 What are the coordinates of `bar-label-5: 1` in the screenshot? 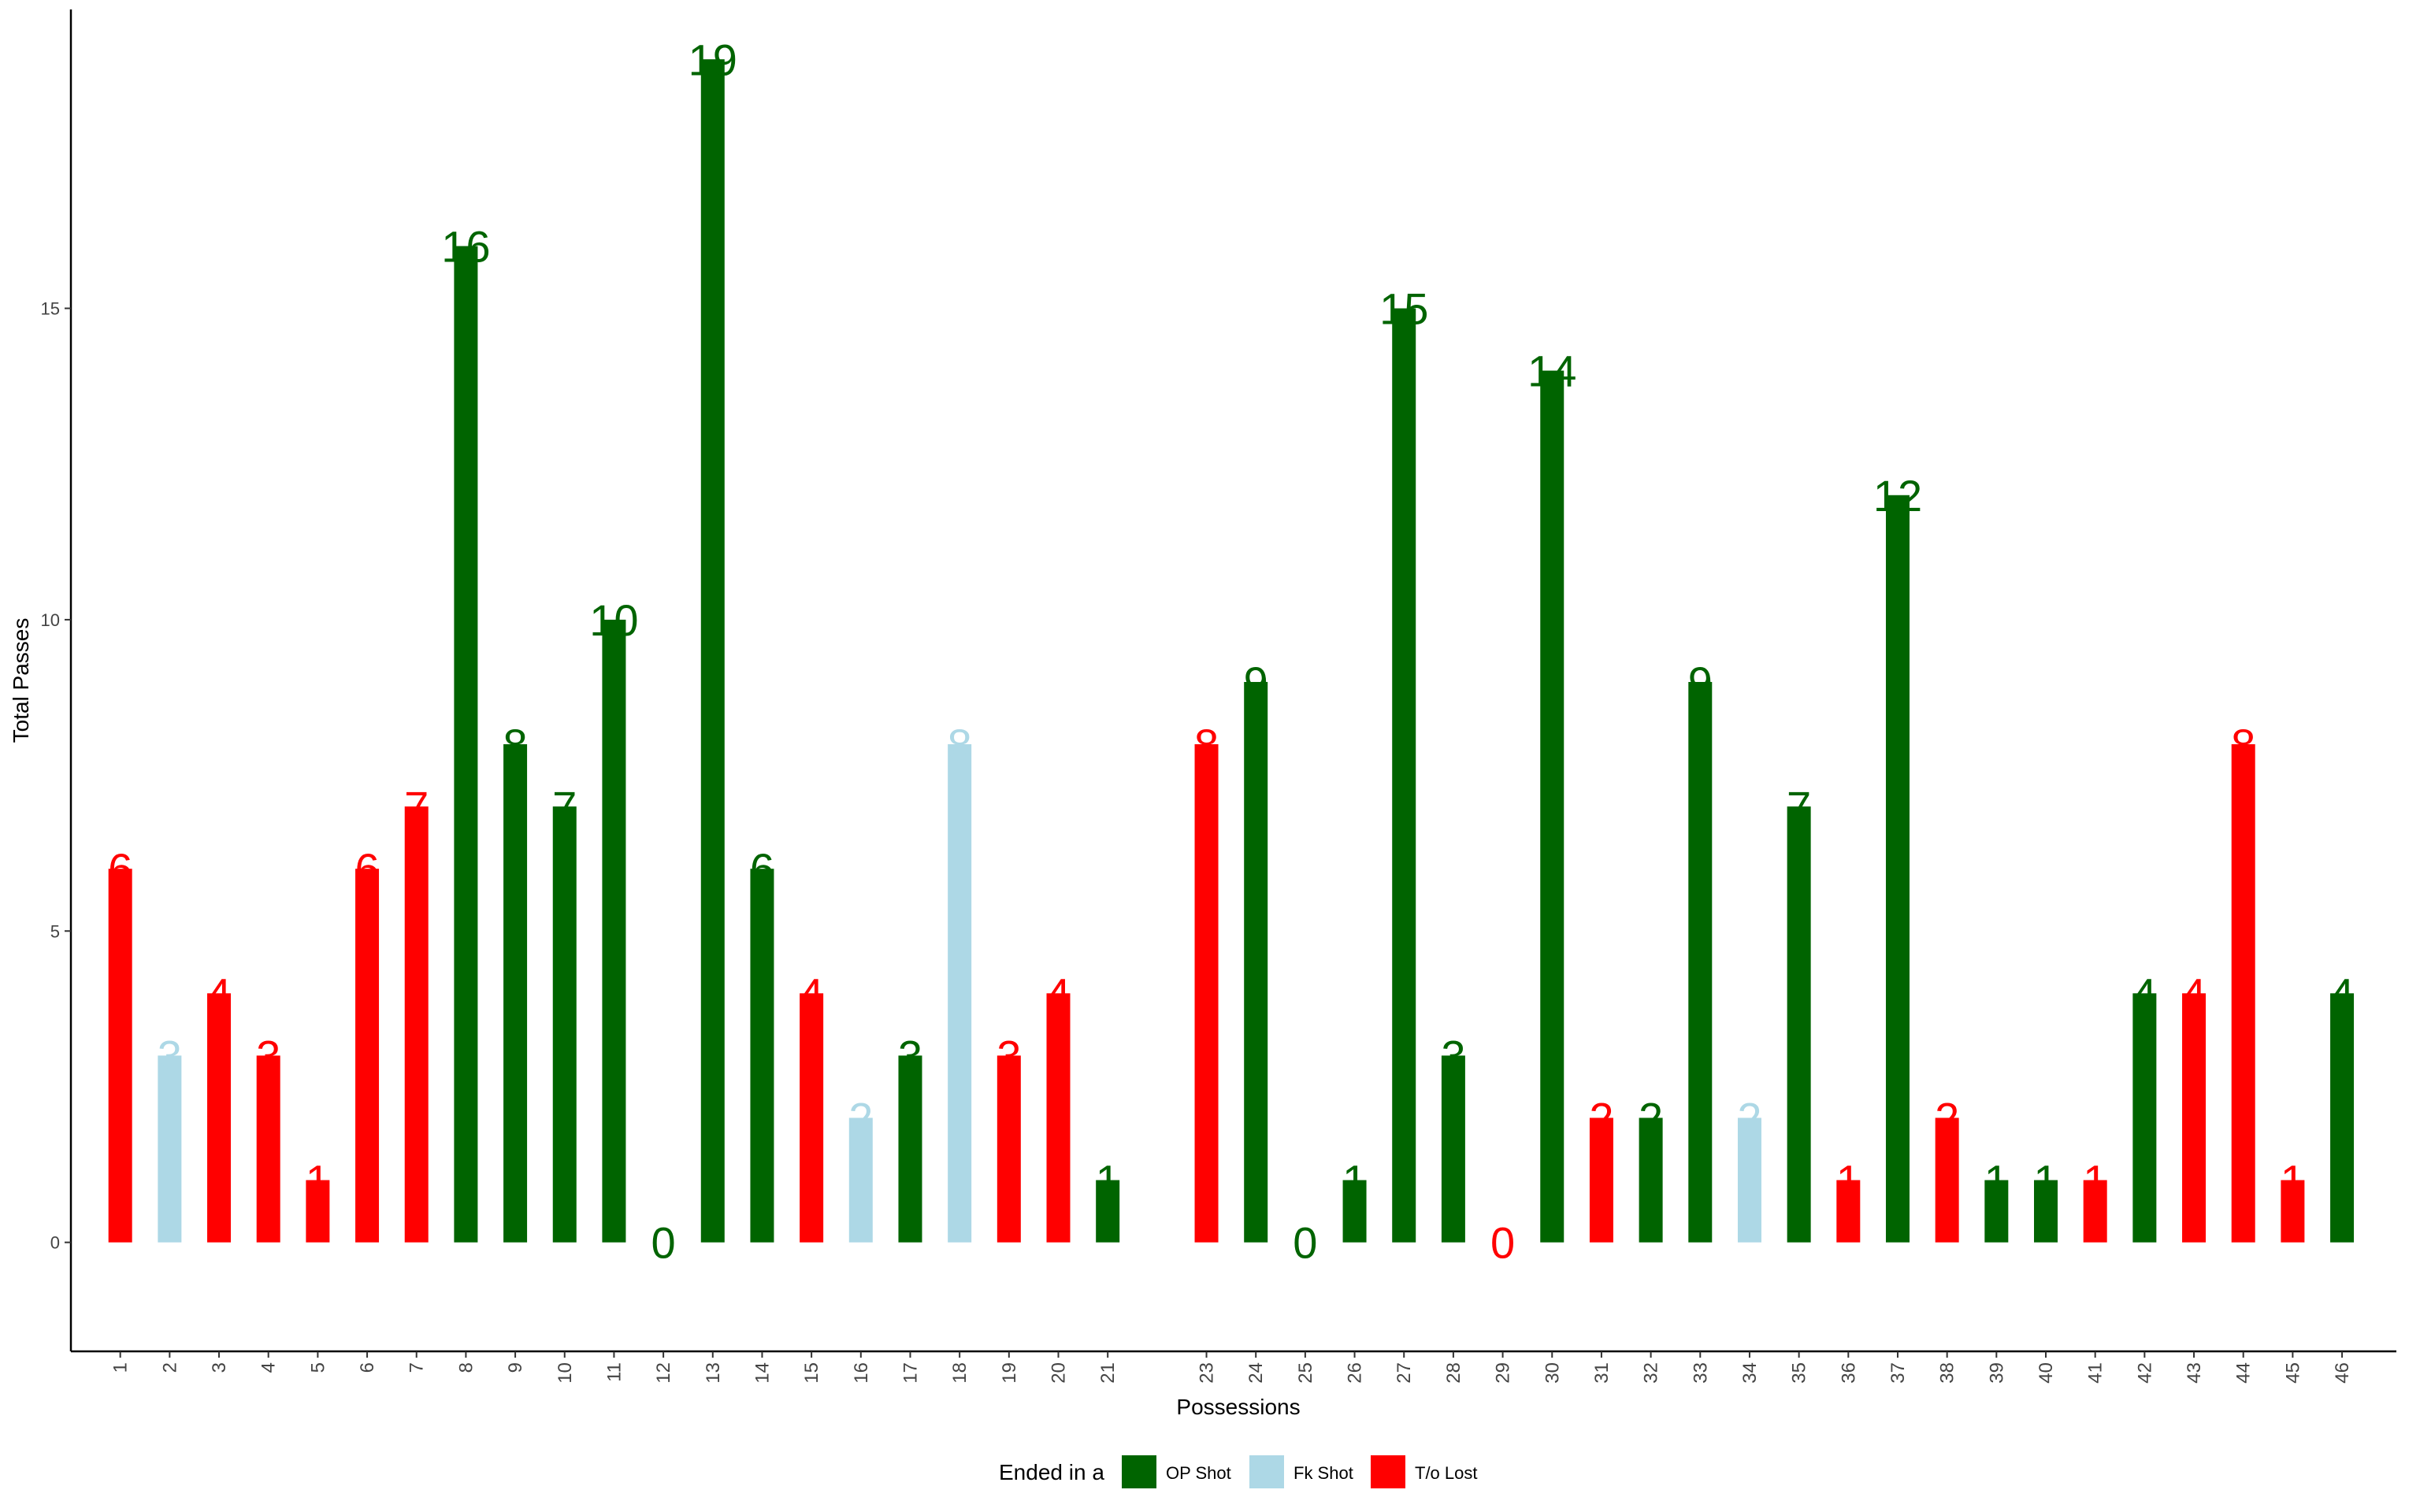 It's located at (318, 1181).